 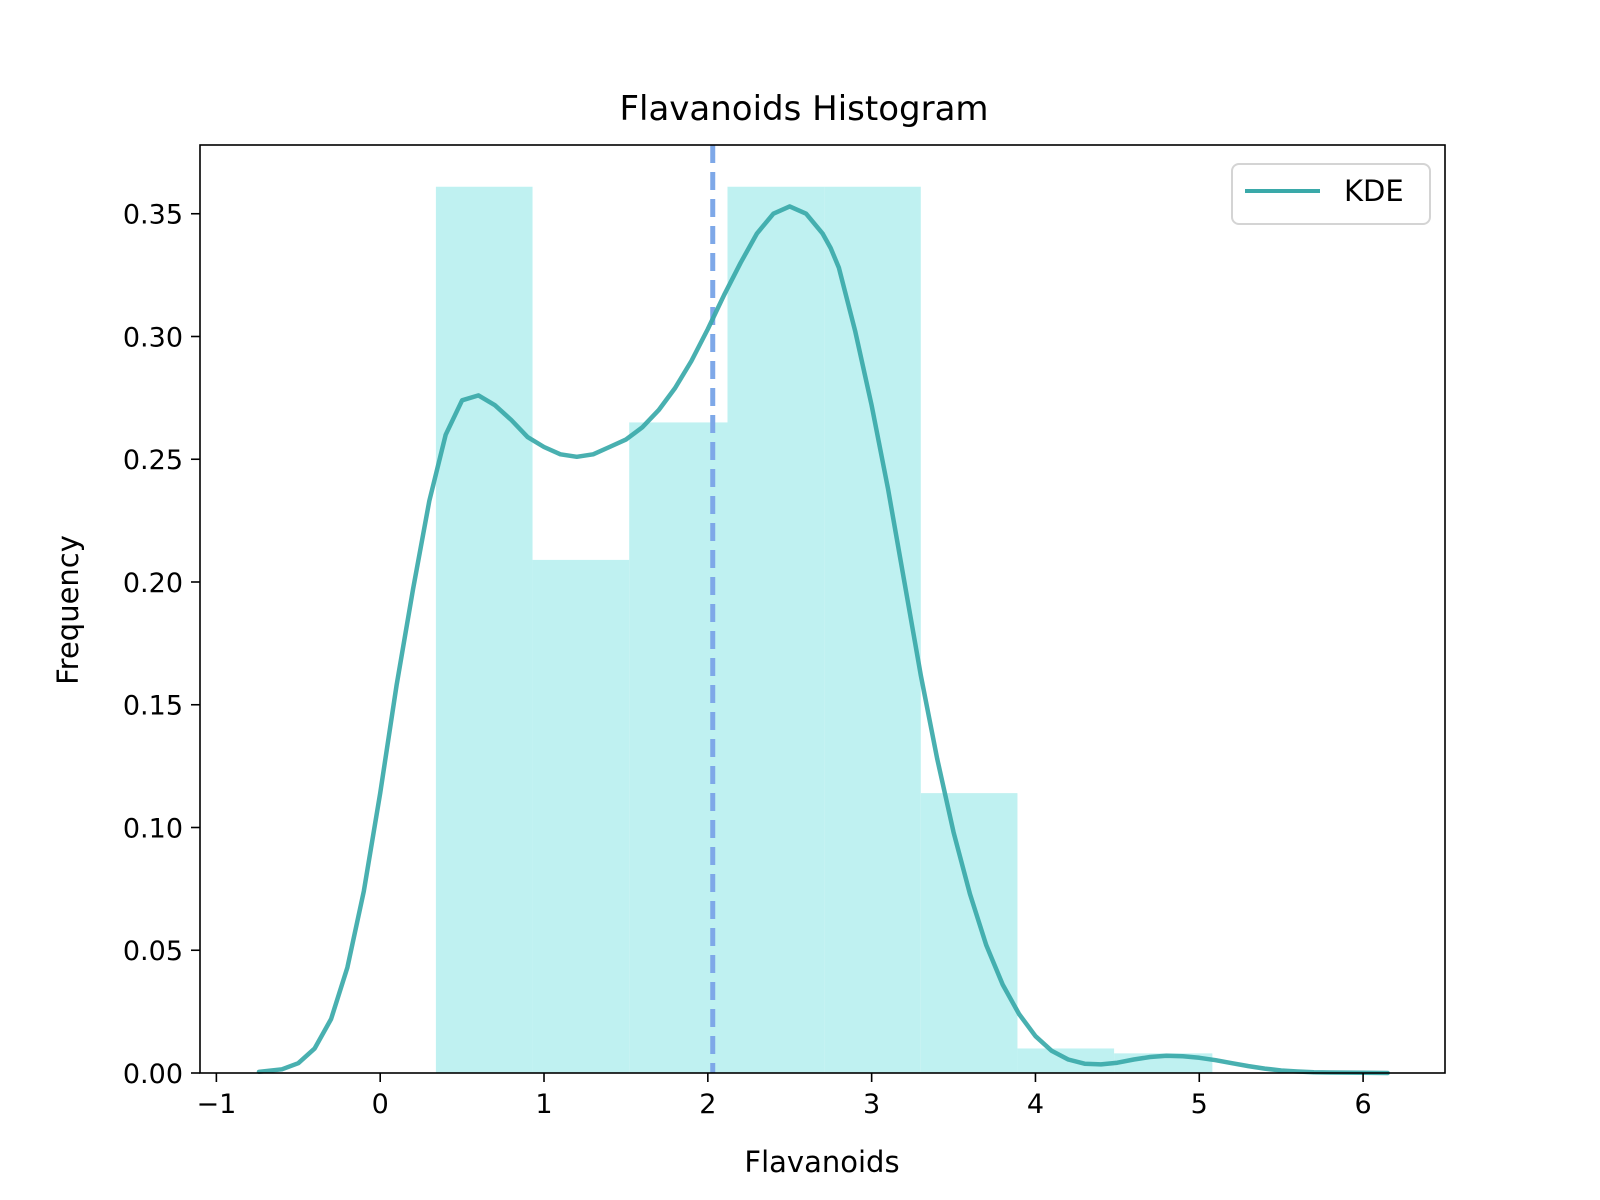 What do you see at coordinates (1035, 1104) in the screenshot?
I see `x-tick-label: 4` at bounding box center [1035, 1104].